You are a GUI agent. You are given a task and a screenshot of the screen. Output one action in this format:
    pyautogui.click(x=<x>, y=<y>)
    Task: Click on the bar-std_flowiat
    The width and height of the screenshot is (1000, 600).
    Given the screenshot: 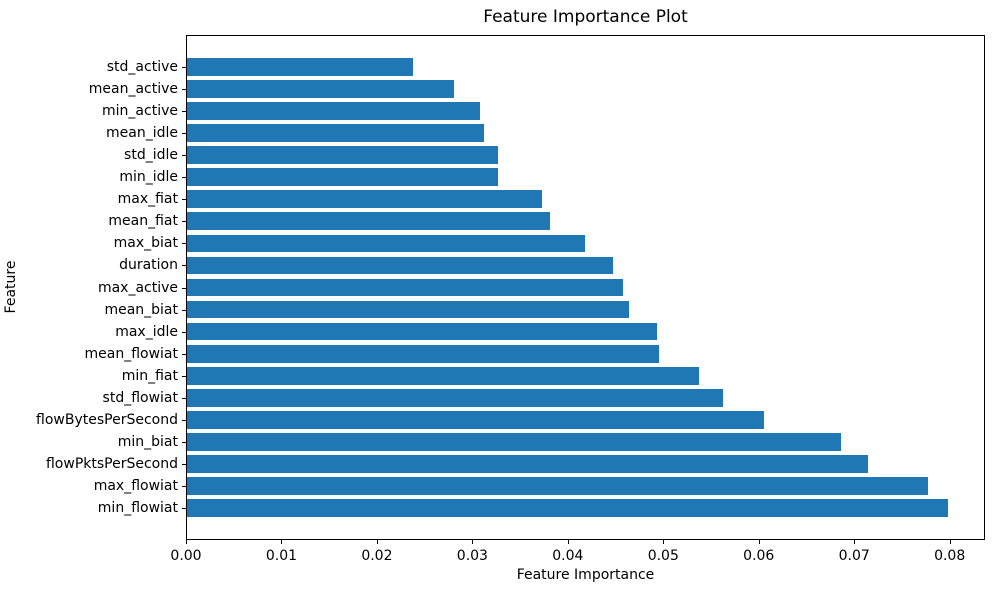 What is the action you would take?
    pyautogui.click(x=455, y=398)
    